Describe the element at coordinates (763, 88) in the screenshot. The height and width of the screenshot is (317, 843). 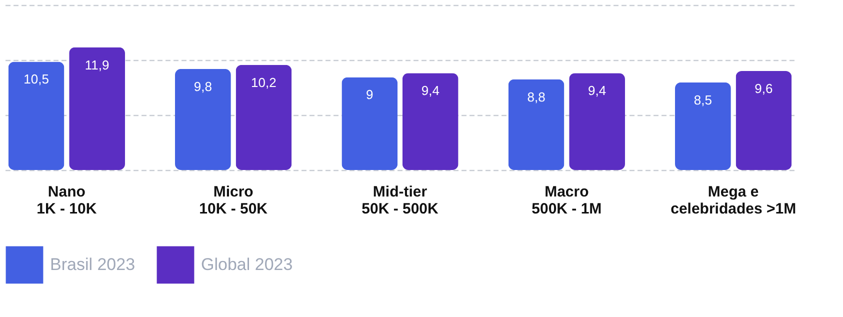
I see `data-label: 9,6` at that location.